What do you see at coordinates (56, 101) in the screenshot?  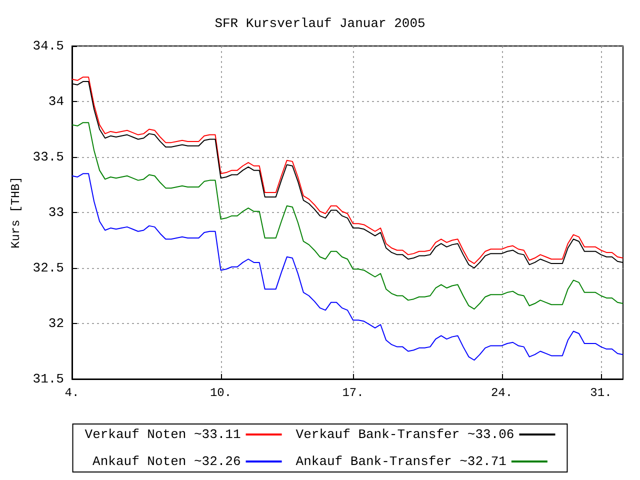 I see `y-tick-label: 34` at bounding box center [56, 101].